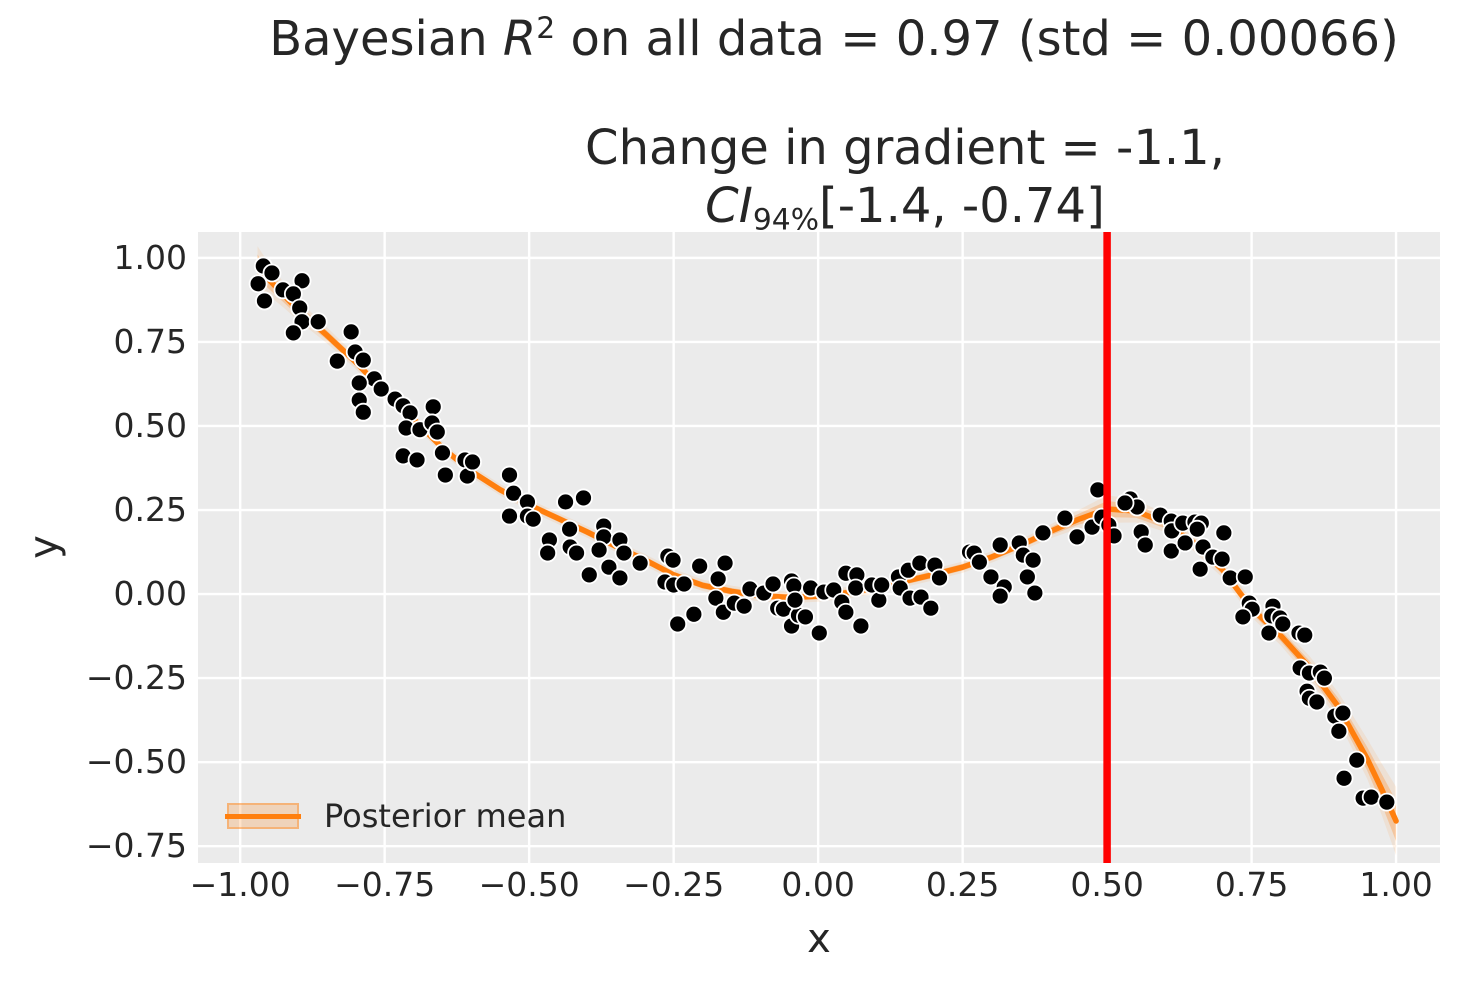 The height and width of the screenshot is (983, 1463). I want to click on figure-title-pre: Bayesian, so click(386, 39).